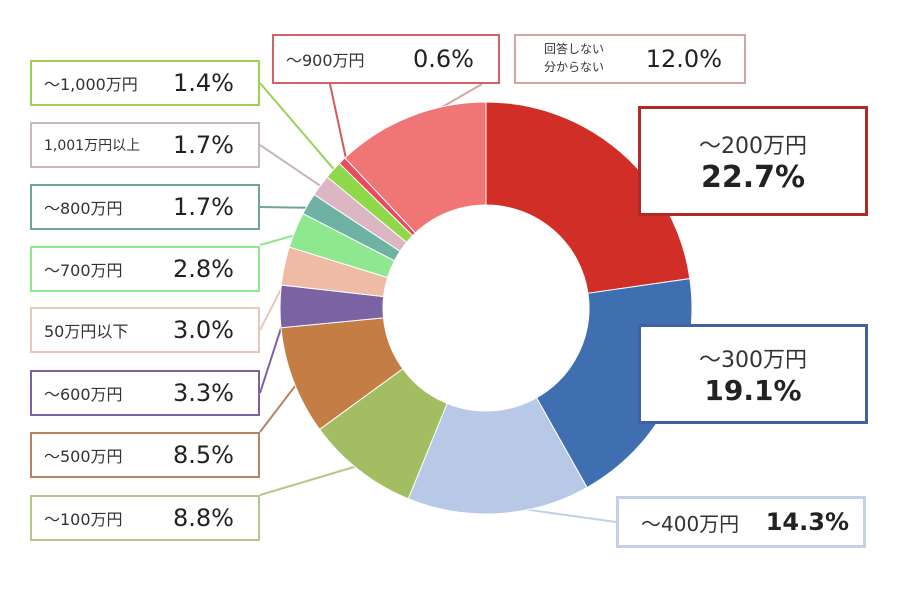 The image size is (900, 600). I want to click on slice-value: 8.8%, so click(203, 518).